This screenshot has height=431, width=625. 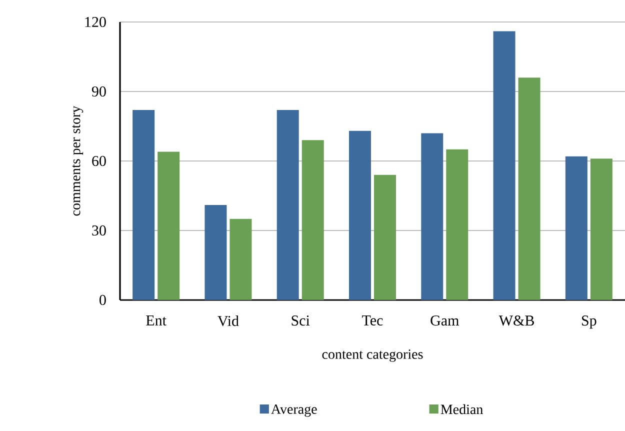 What do you see at coordinates (461, 409) in the screenshot?
I see `legend-label: Median` at bounding box center [461, 409].